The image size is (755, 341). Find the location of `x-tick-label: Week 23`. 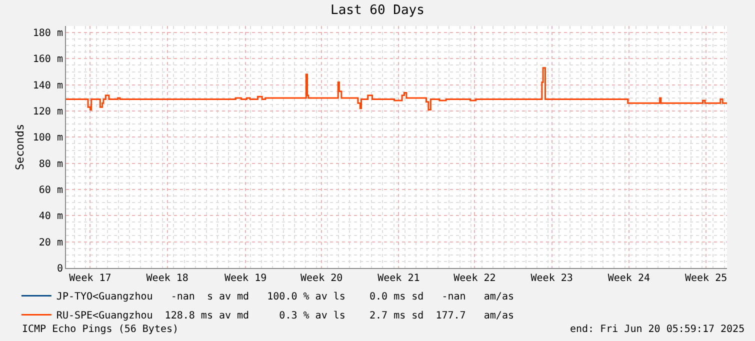

x-tick-label: Week 23 is located at coordinates (551, 278).